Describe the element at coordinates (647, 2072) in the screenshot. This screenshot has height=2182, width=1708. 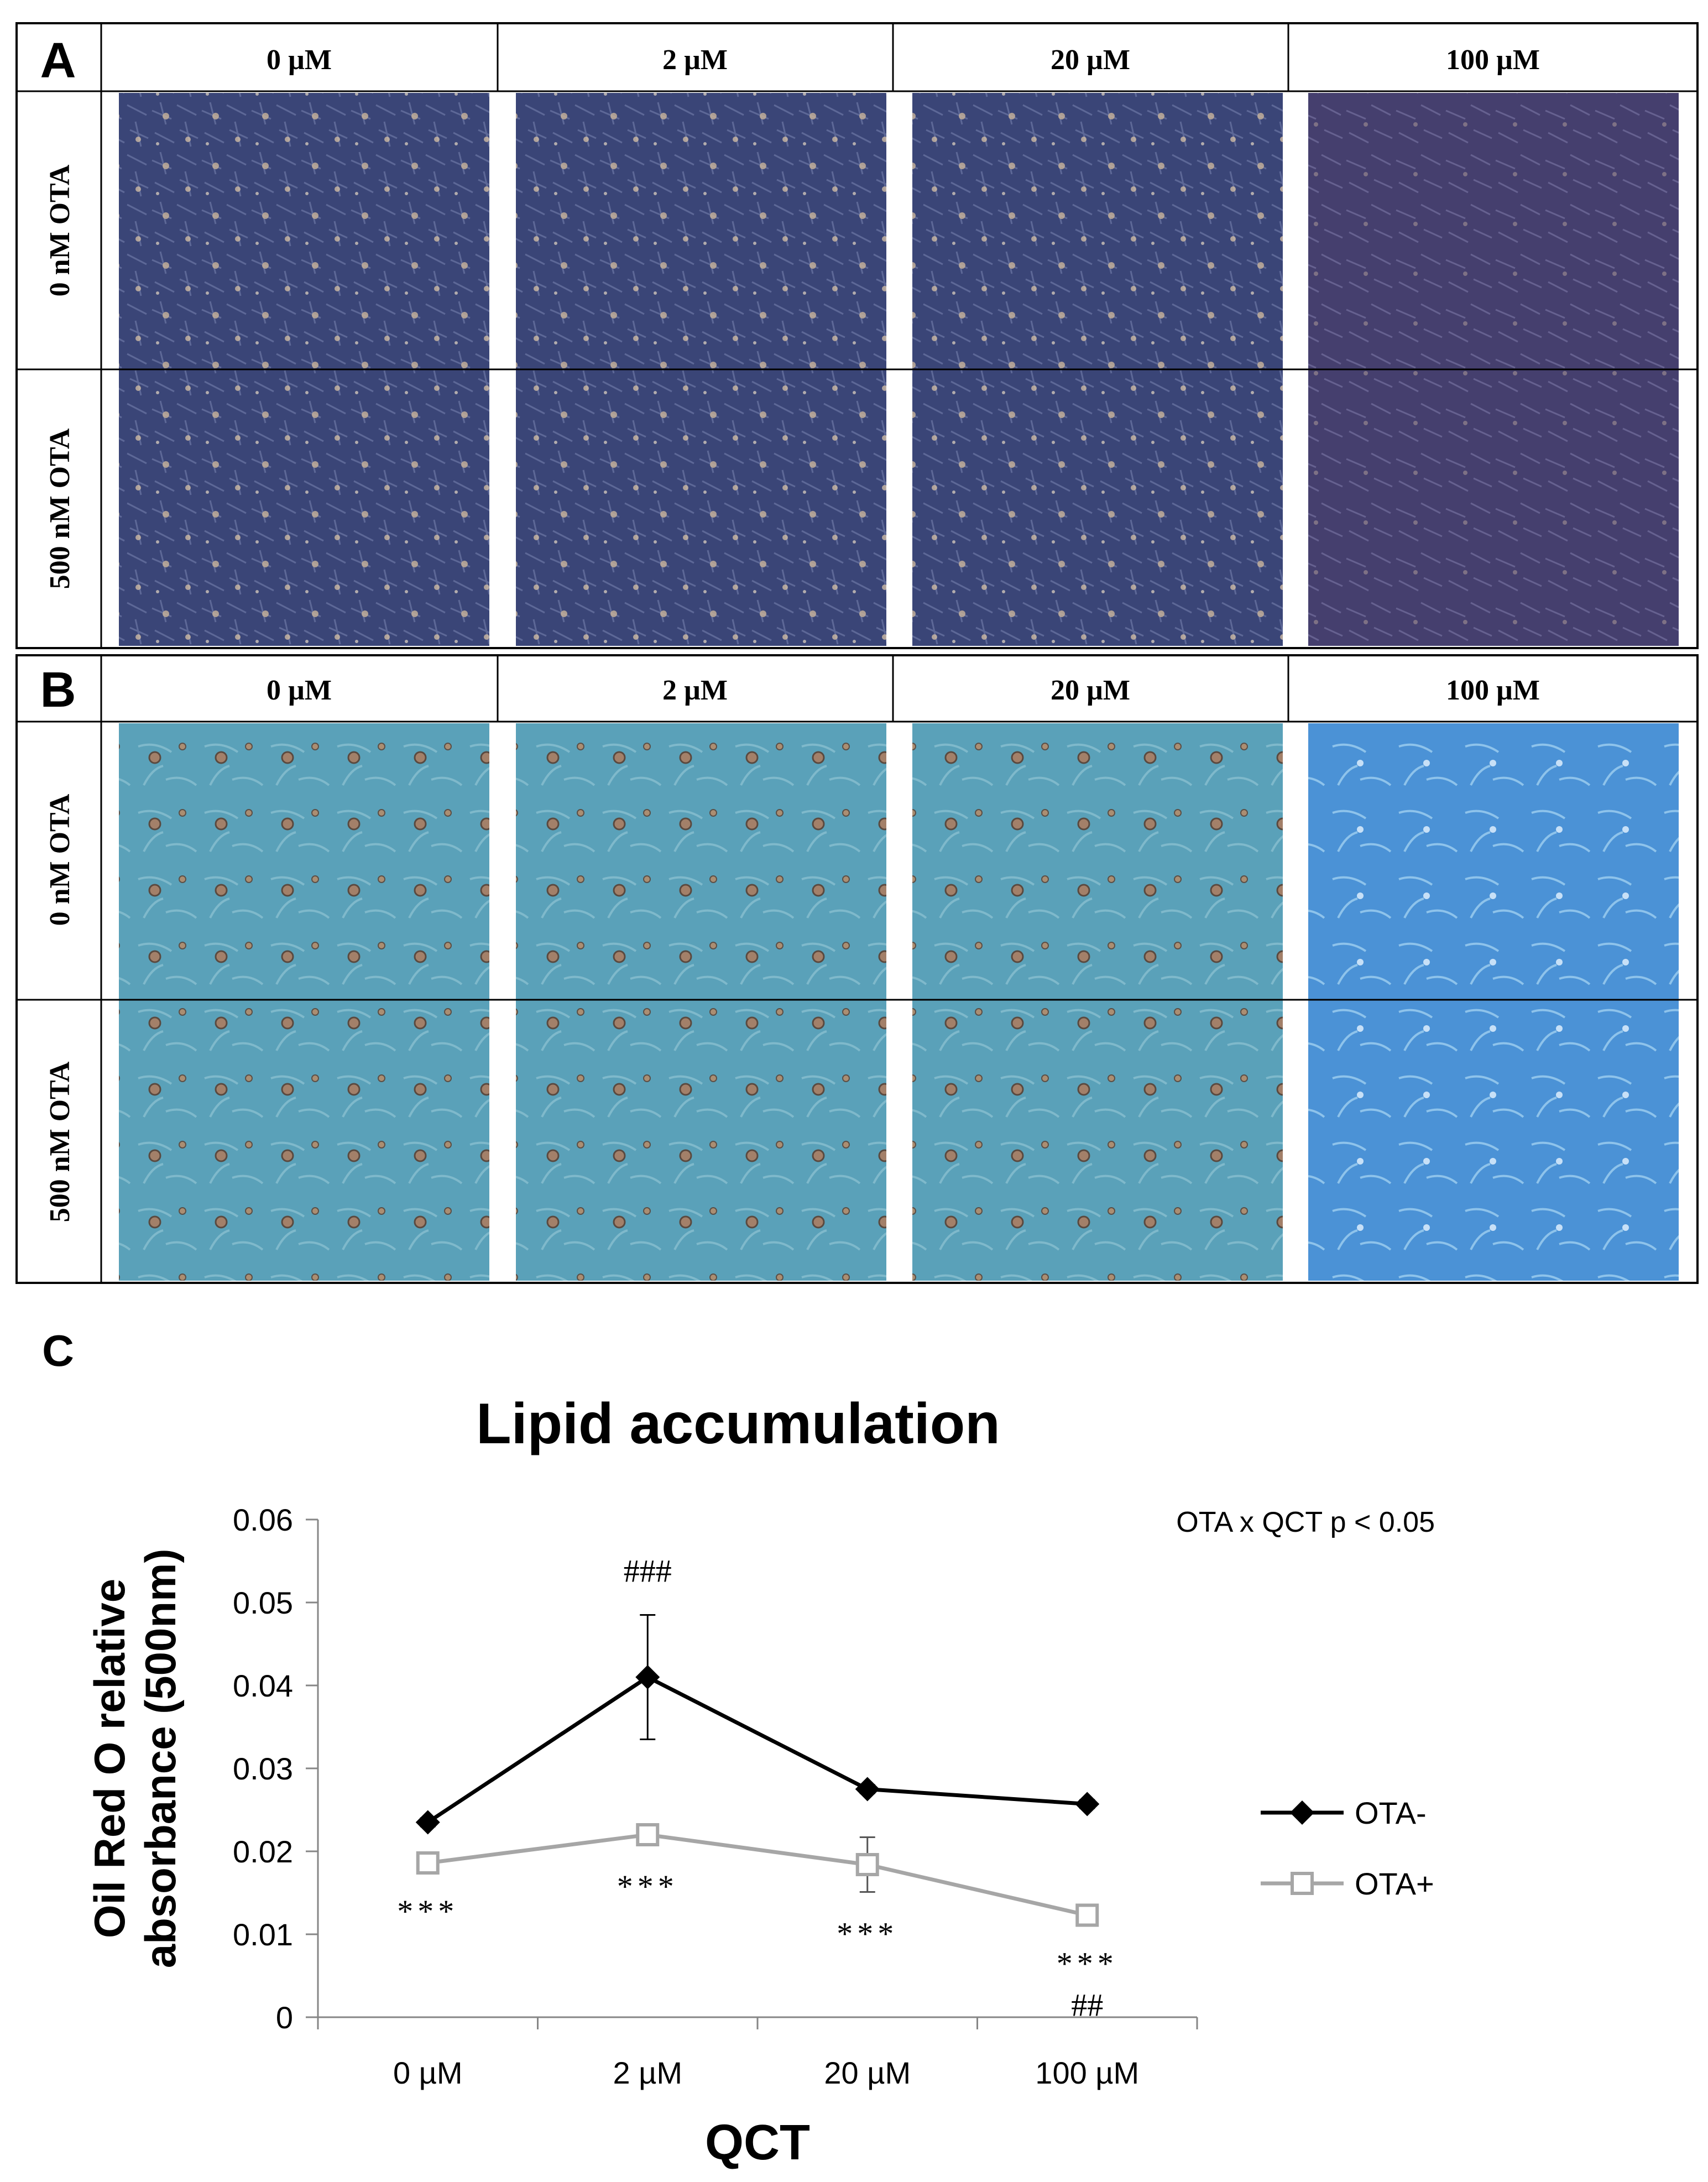
I see `x-tick-label: 2 µM` at that location.